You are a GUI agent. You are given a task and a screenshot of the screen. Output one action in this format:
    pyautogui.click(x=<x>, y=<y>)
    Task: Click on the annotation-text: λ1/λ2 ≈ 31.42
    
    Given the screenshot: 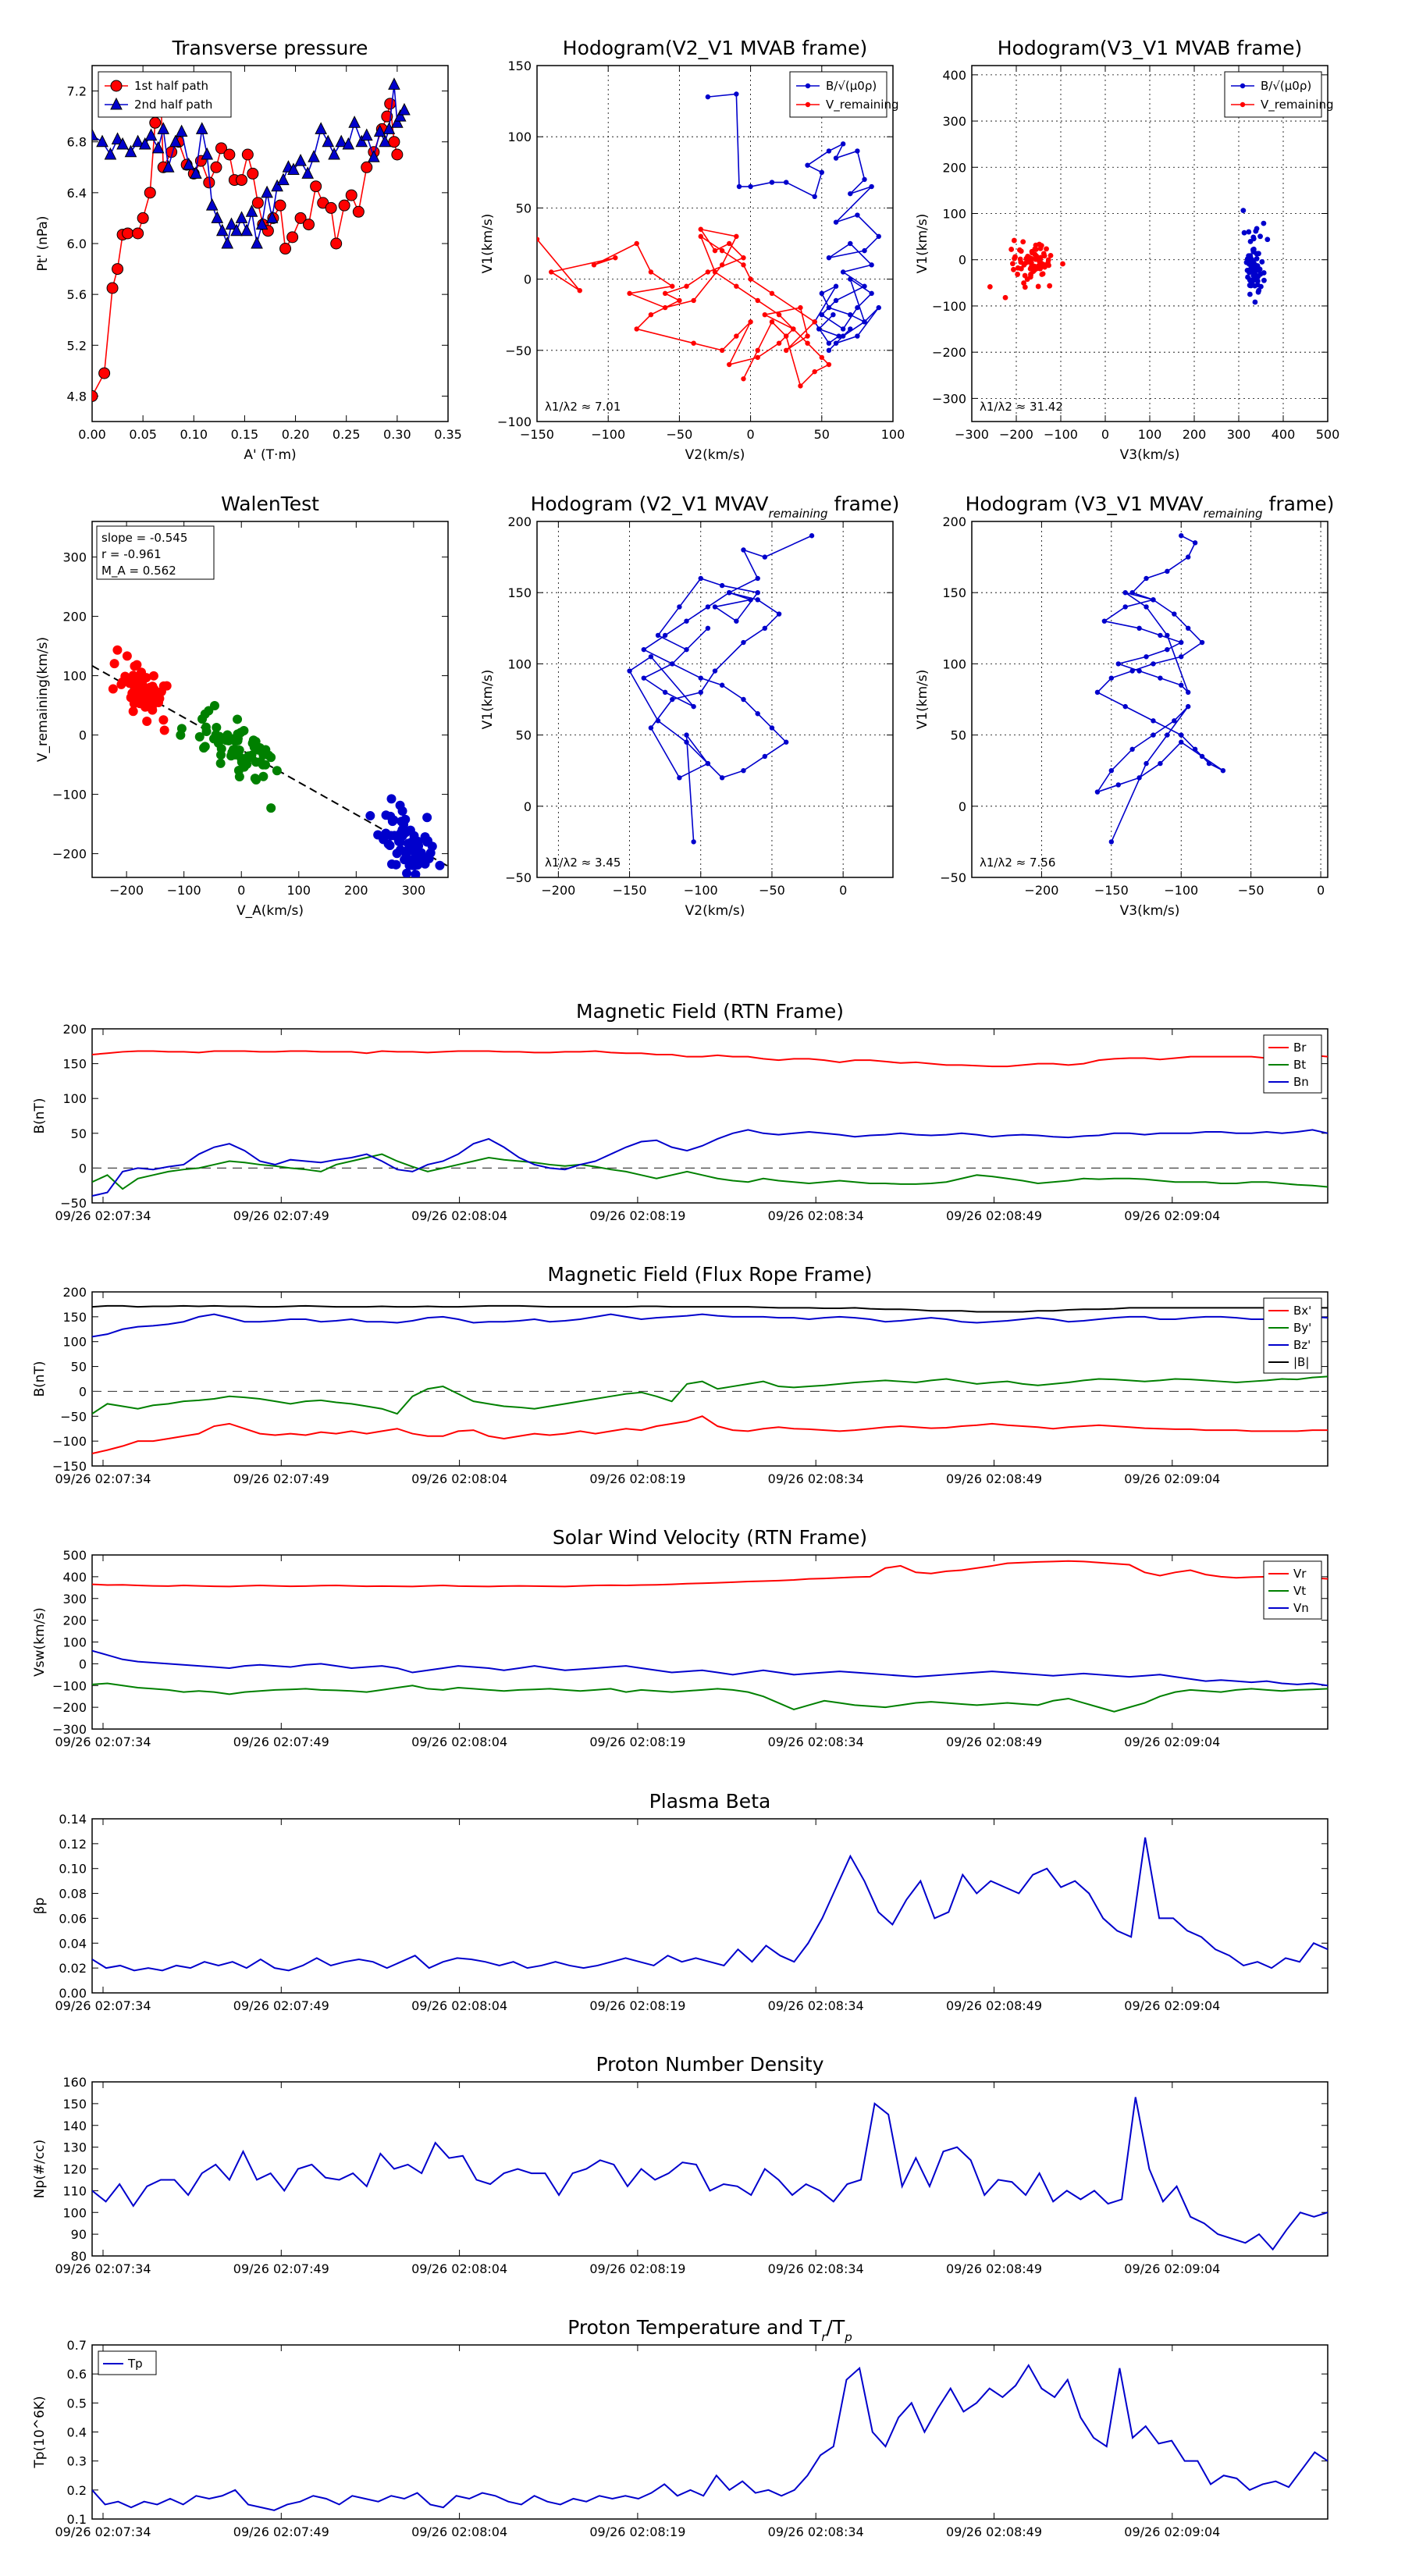 What is the action you would take?
    pyautogui.click(x=1022, y=407)
    